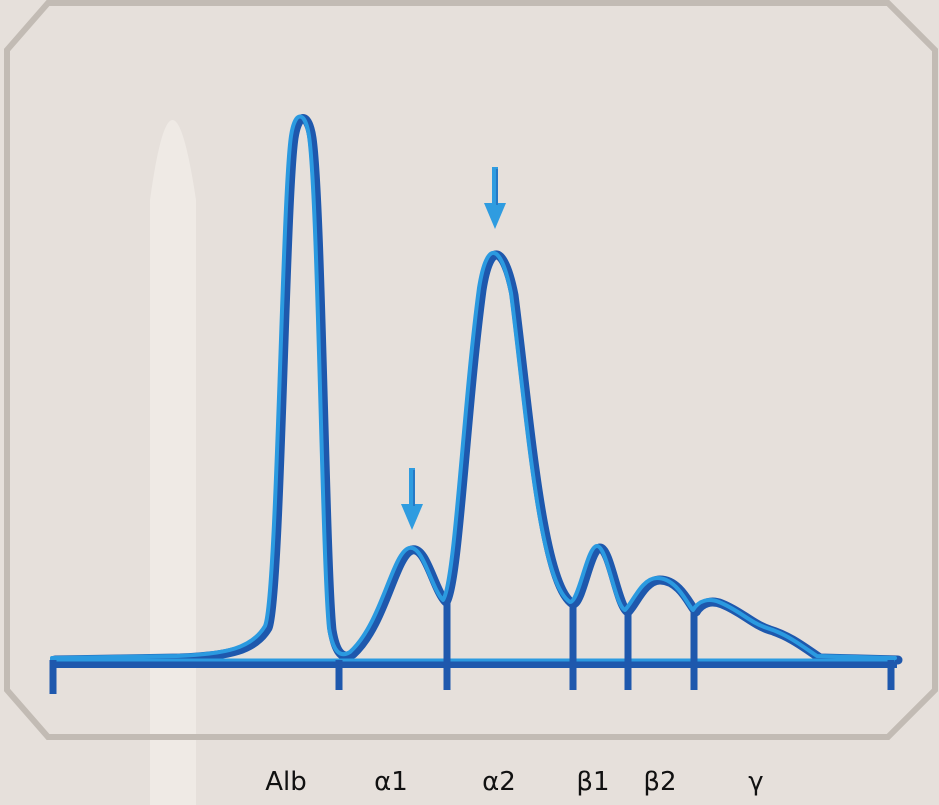 The width and height of the screenshot is (939, 805). I want to click on arrow-alpha1, so click(412, 499).